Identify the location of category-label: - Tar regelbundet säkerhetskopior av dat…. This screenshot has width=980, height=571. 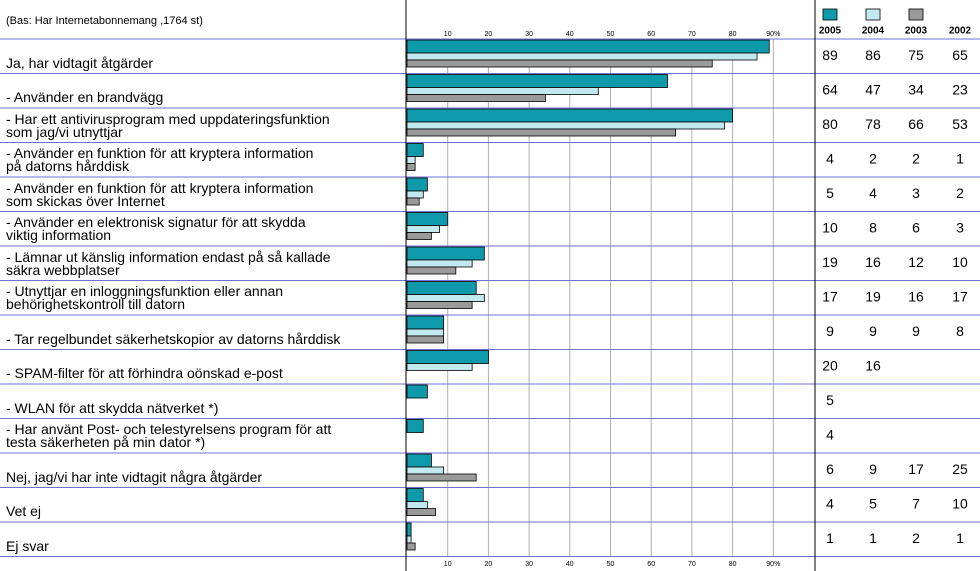
(173, 338).